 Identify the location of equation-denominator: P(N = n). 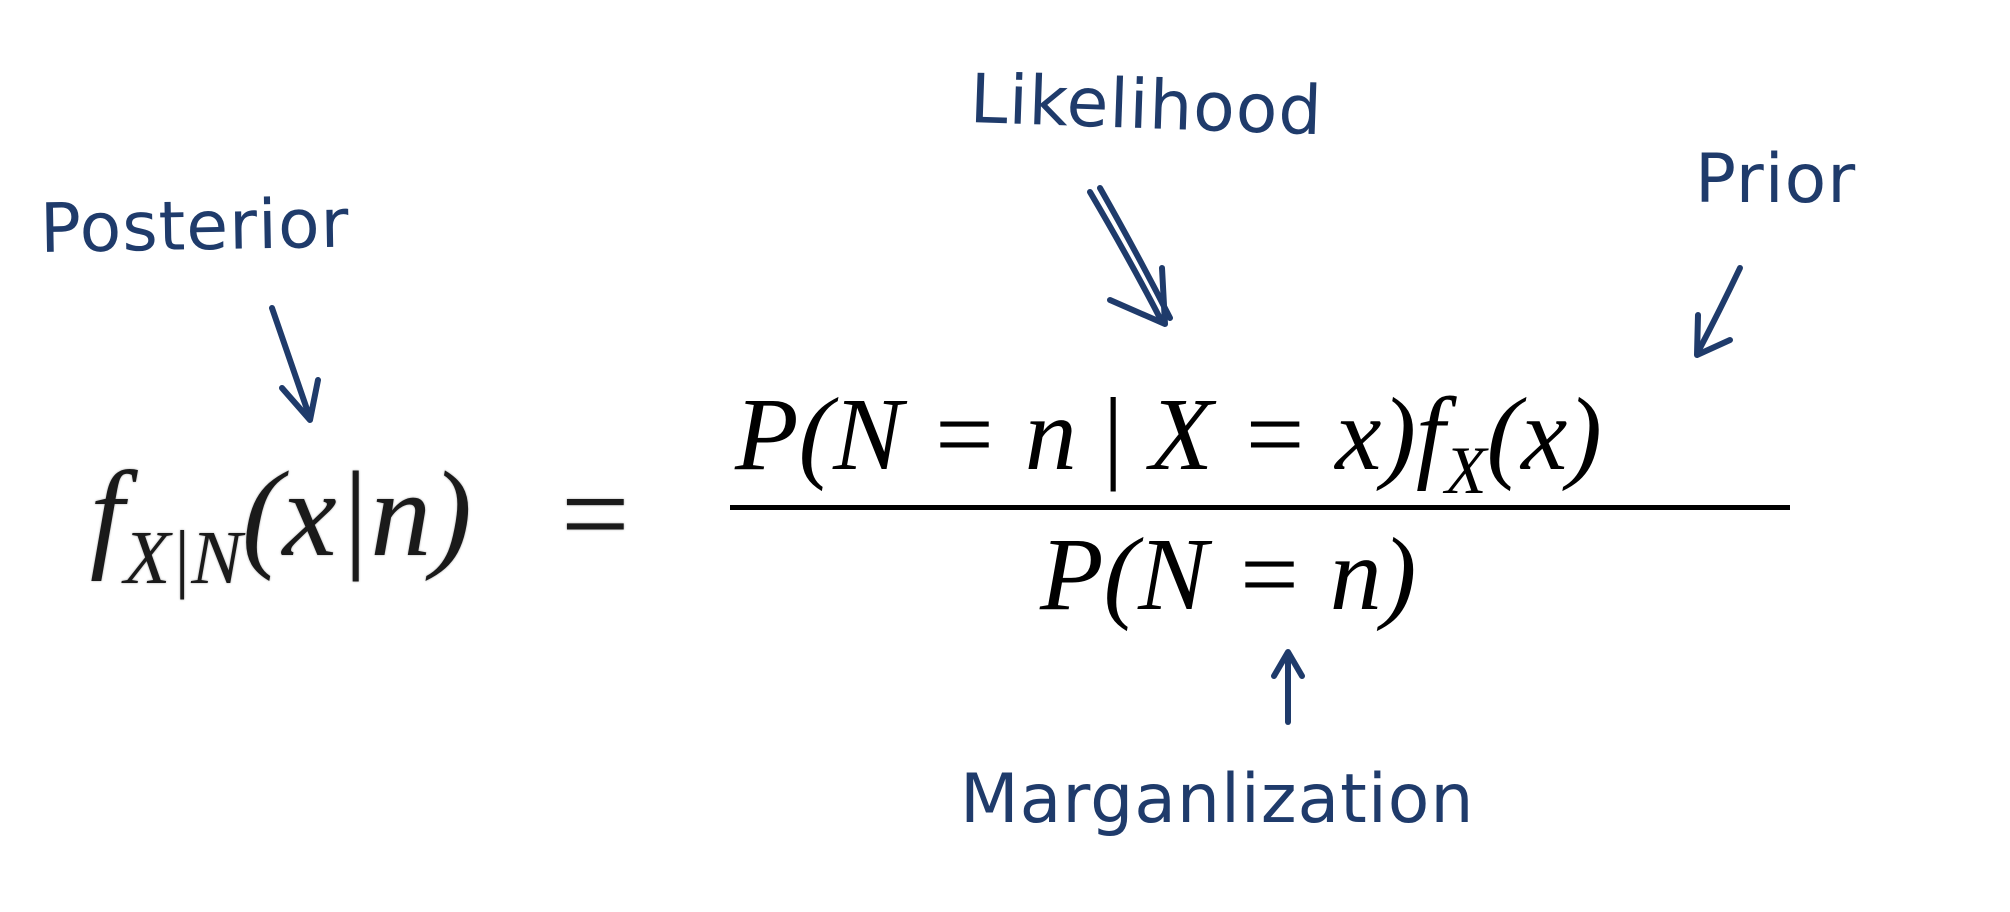
(1228, 574).